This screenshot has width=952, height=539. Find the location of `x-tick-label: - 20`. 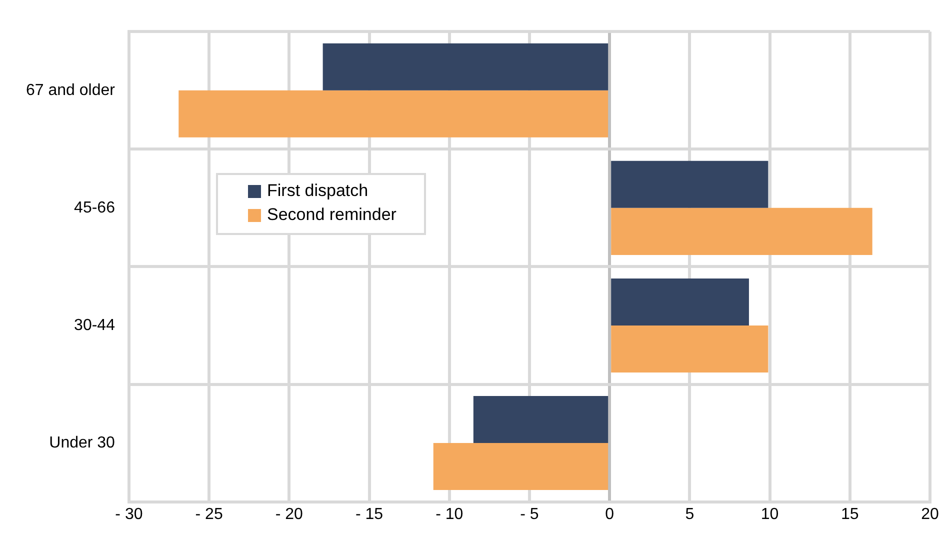

x-tick-label: - 20 is located at coordinates (289, 514).